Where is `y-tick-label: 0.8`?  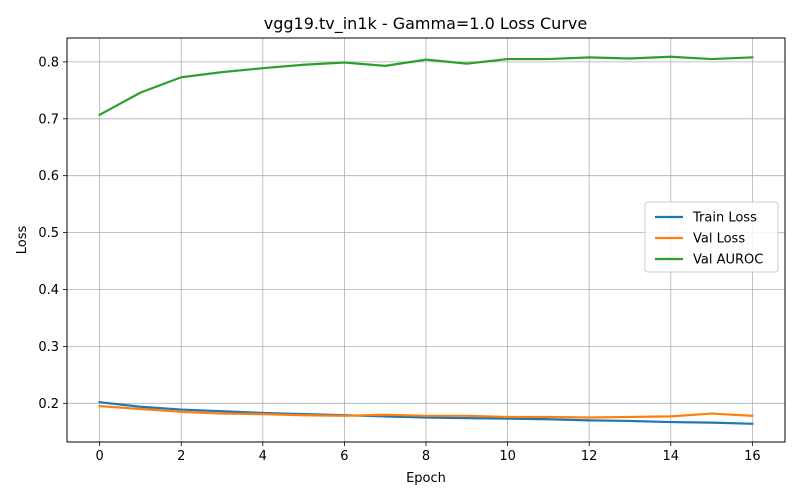
y-tick-label: 0.8 is located at coordinates (48, 62).